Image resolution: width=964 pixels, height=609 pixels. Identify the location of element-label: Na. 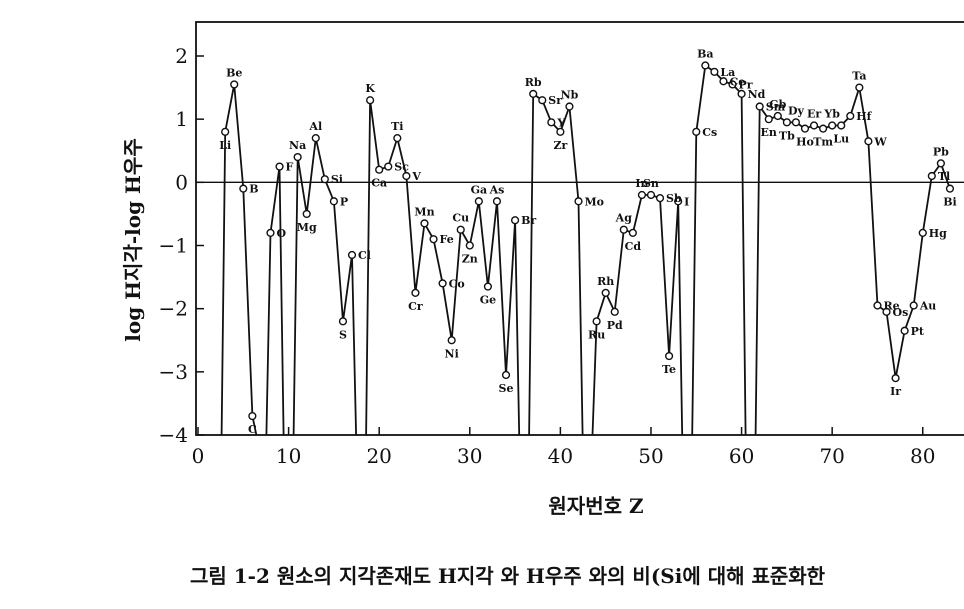
(297, 145).